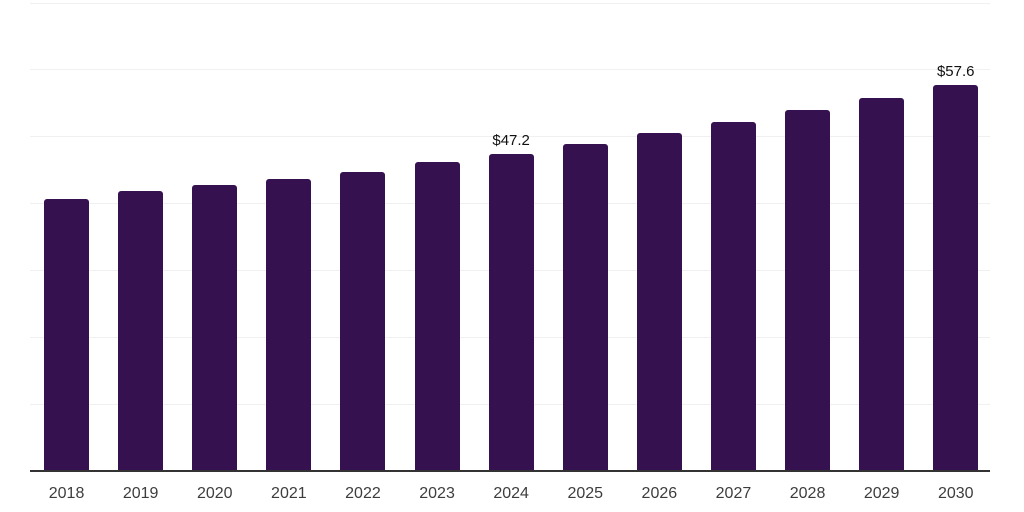 This screenshot has height=512, width=1024. What do you see at coordinates (808, 290) in the screenshot?
I see `bar-2028` at bounding box center [808, 290].